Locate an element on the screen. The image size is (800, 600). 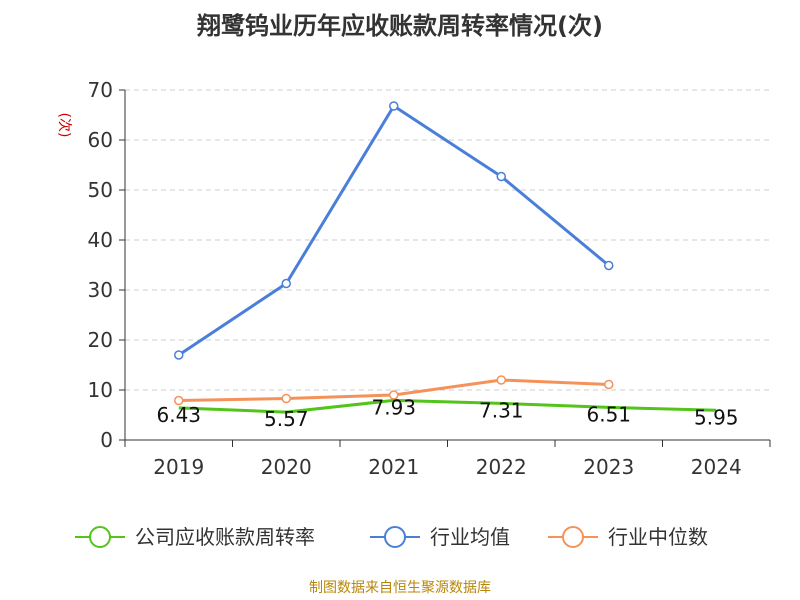
legend-item: 公司应收账款周转率 is located at coordinates (195, 537).